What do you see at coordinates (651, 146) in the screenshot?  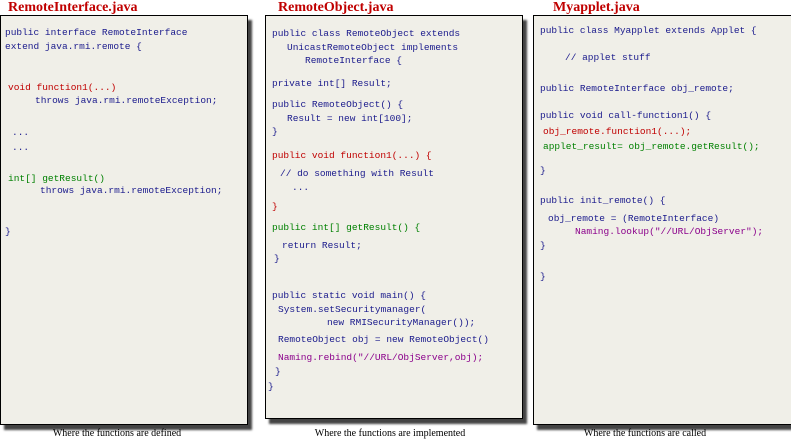 I see `code-line: applet_result= obj_remote.getResult();` at bounding box center [651, 146].